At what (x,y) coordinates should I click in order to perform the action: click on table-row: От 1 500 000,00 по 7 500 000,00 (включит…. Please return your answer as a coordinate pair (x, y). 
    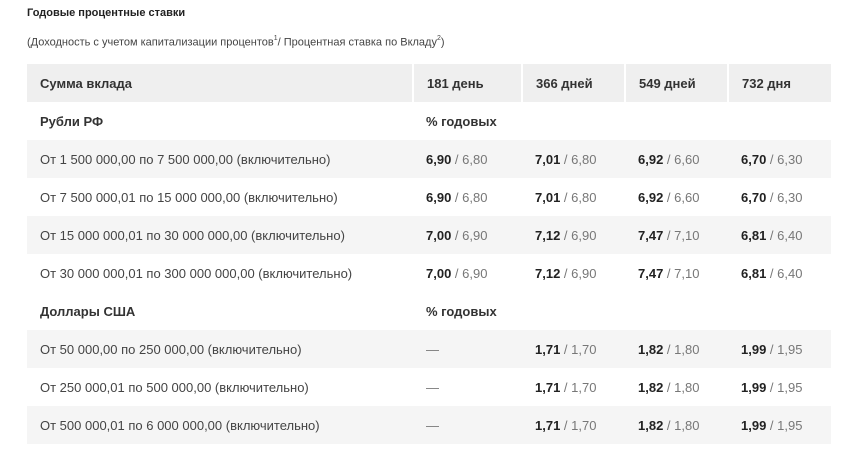
    Looking at the image, I should click on (429, 159).